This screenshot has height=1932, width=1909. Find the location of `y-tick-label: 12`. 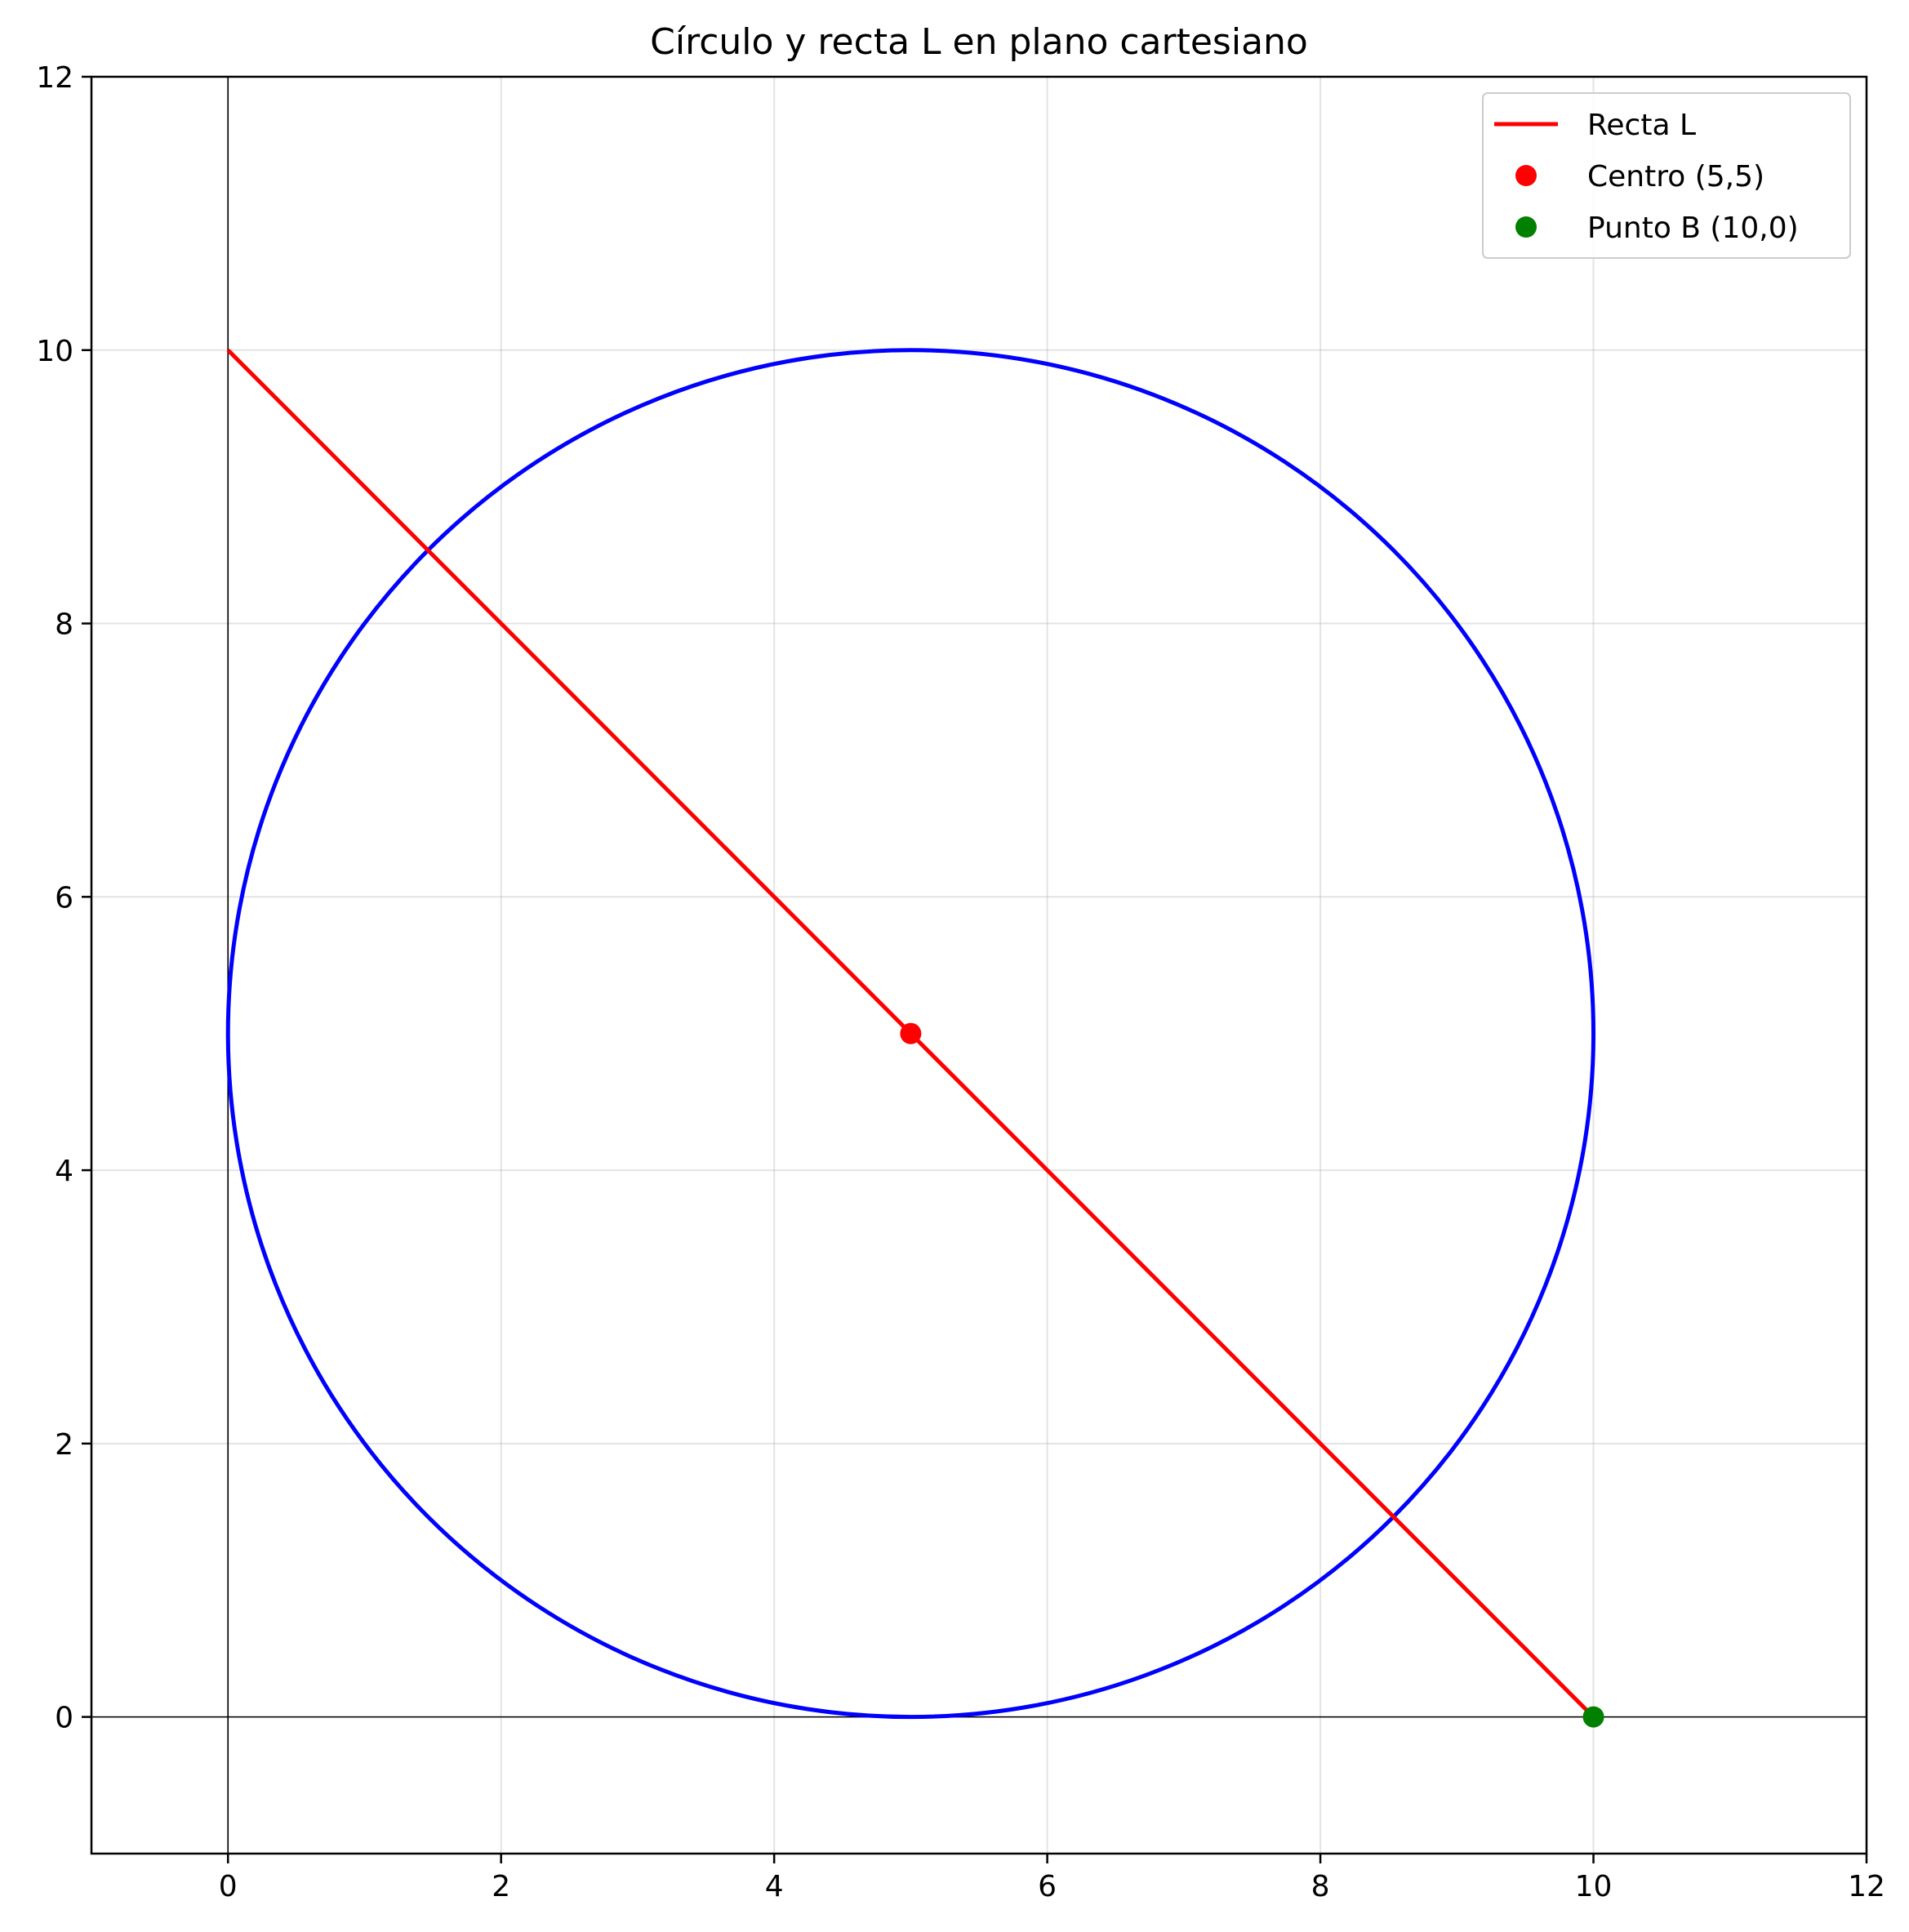

y-tick-label: 12 is located at coordinates (54, 78).